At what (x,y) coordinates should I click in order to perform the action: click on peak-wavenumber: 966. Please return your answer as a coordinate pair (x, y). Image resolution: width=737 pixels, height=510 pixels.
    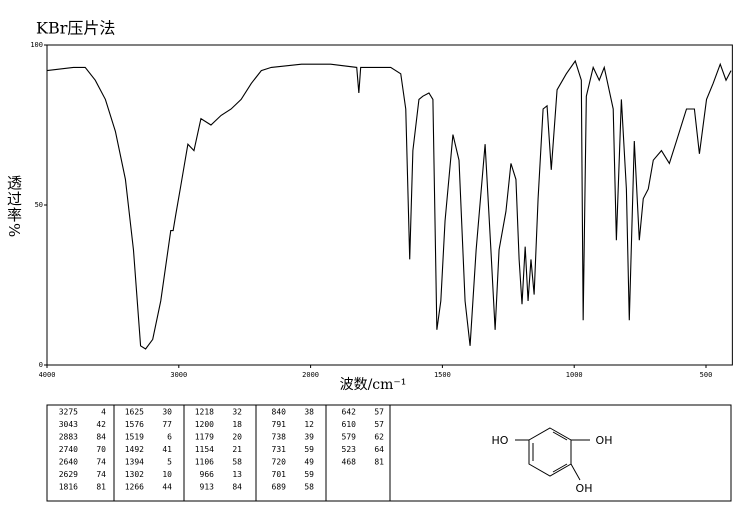
    Looking at the image, I should click on (207, 474).